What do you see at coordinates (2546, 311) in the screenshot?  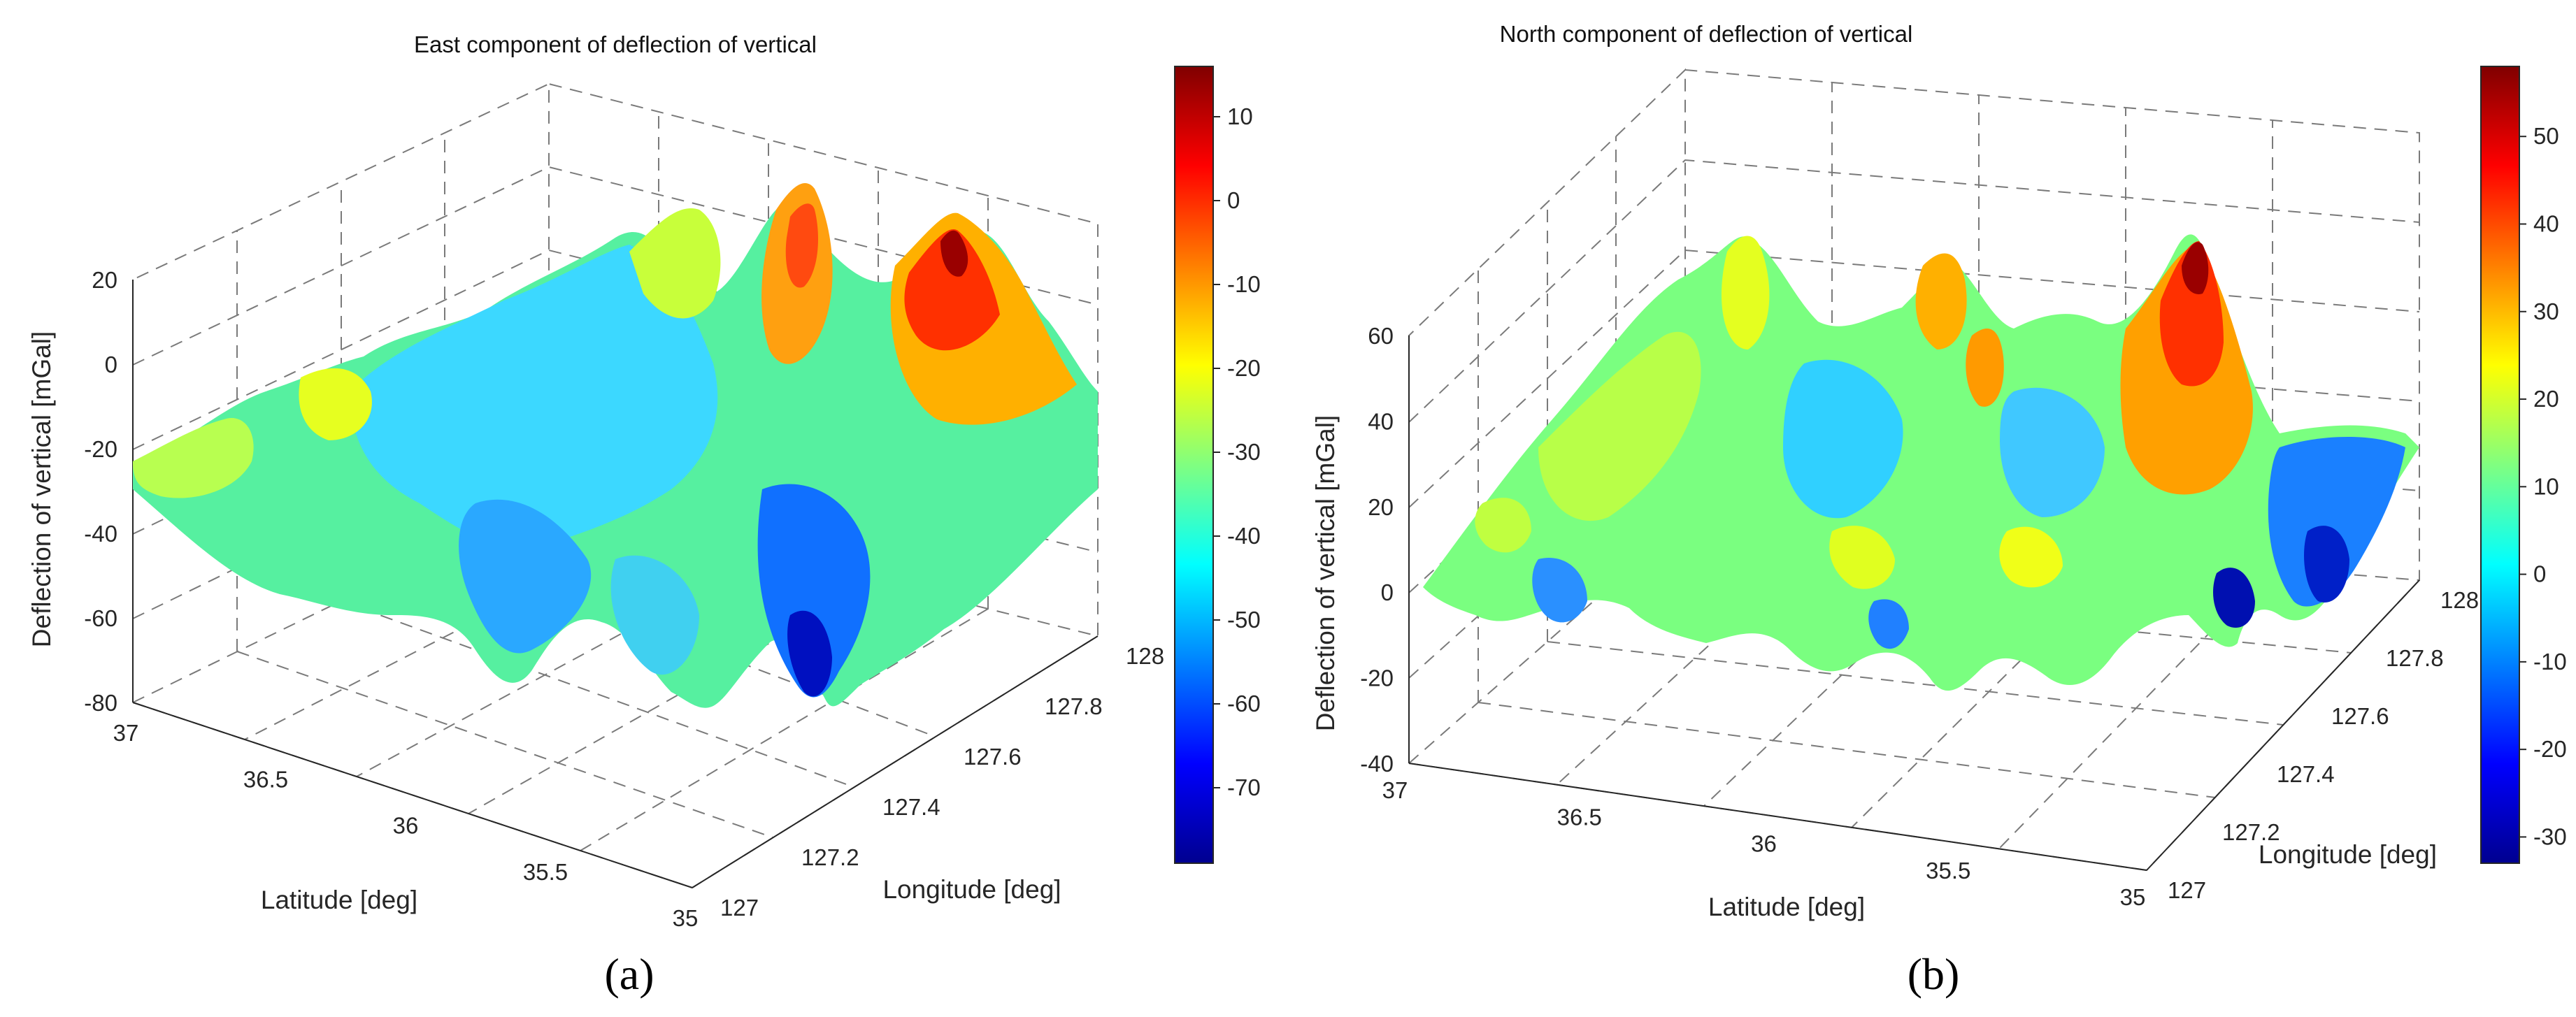 I see `chart-b-colorbar-tick: 30` at bounding box center [2546, 311].